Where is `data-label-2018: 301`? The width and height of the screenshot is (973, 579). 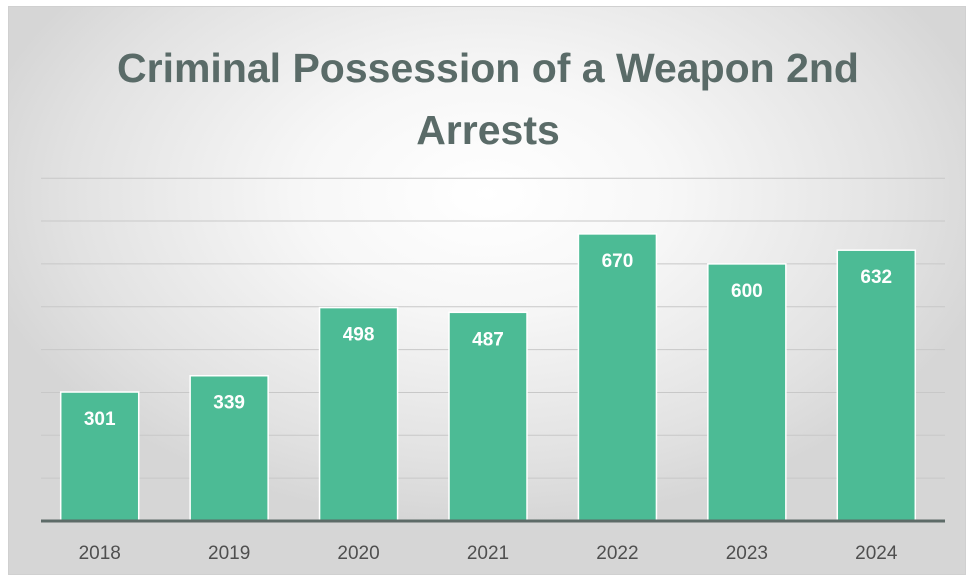 data-label-2018: 301 is located at coordinates (100, 419).